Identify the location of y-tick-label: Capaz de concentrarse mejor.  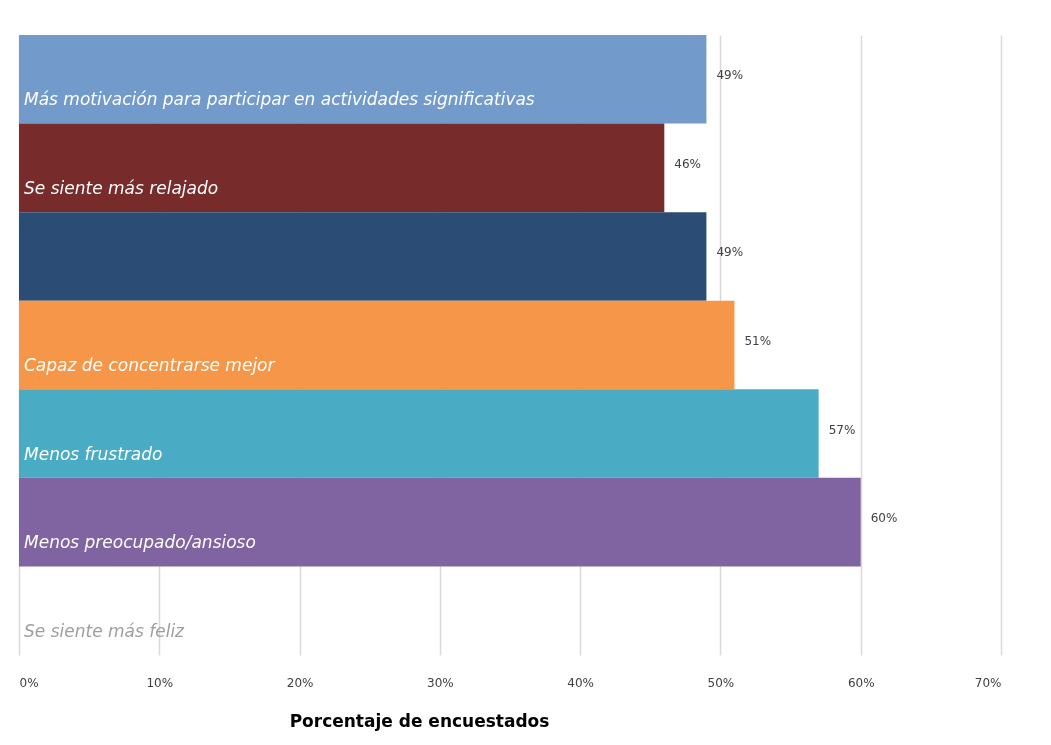
(150, 365).